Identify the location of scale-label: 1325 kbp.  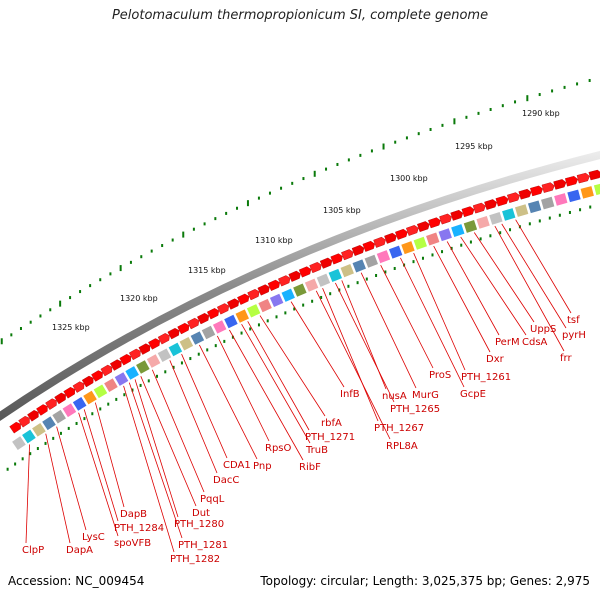
(71, 327).